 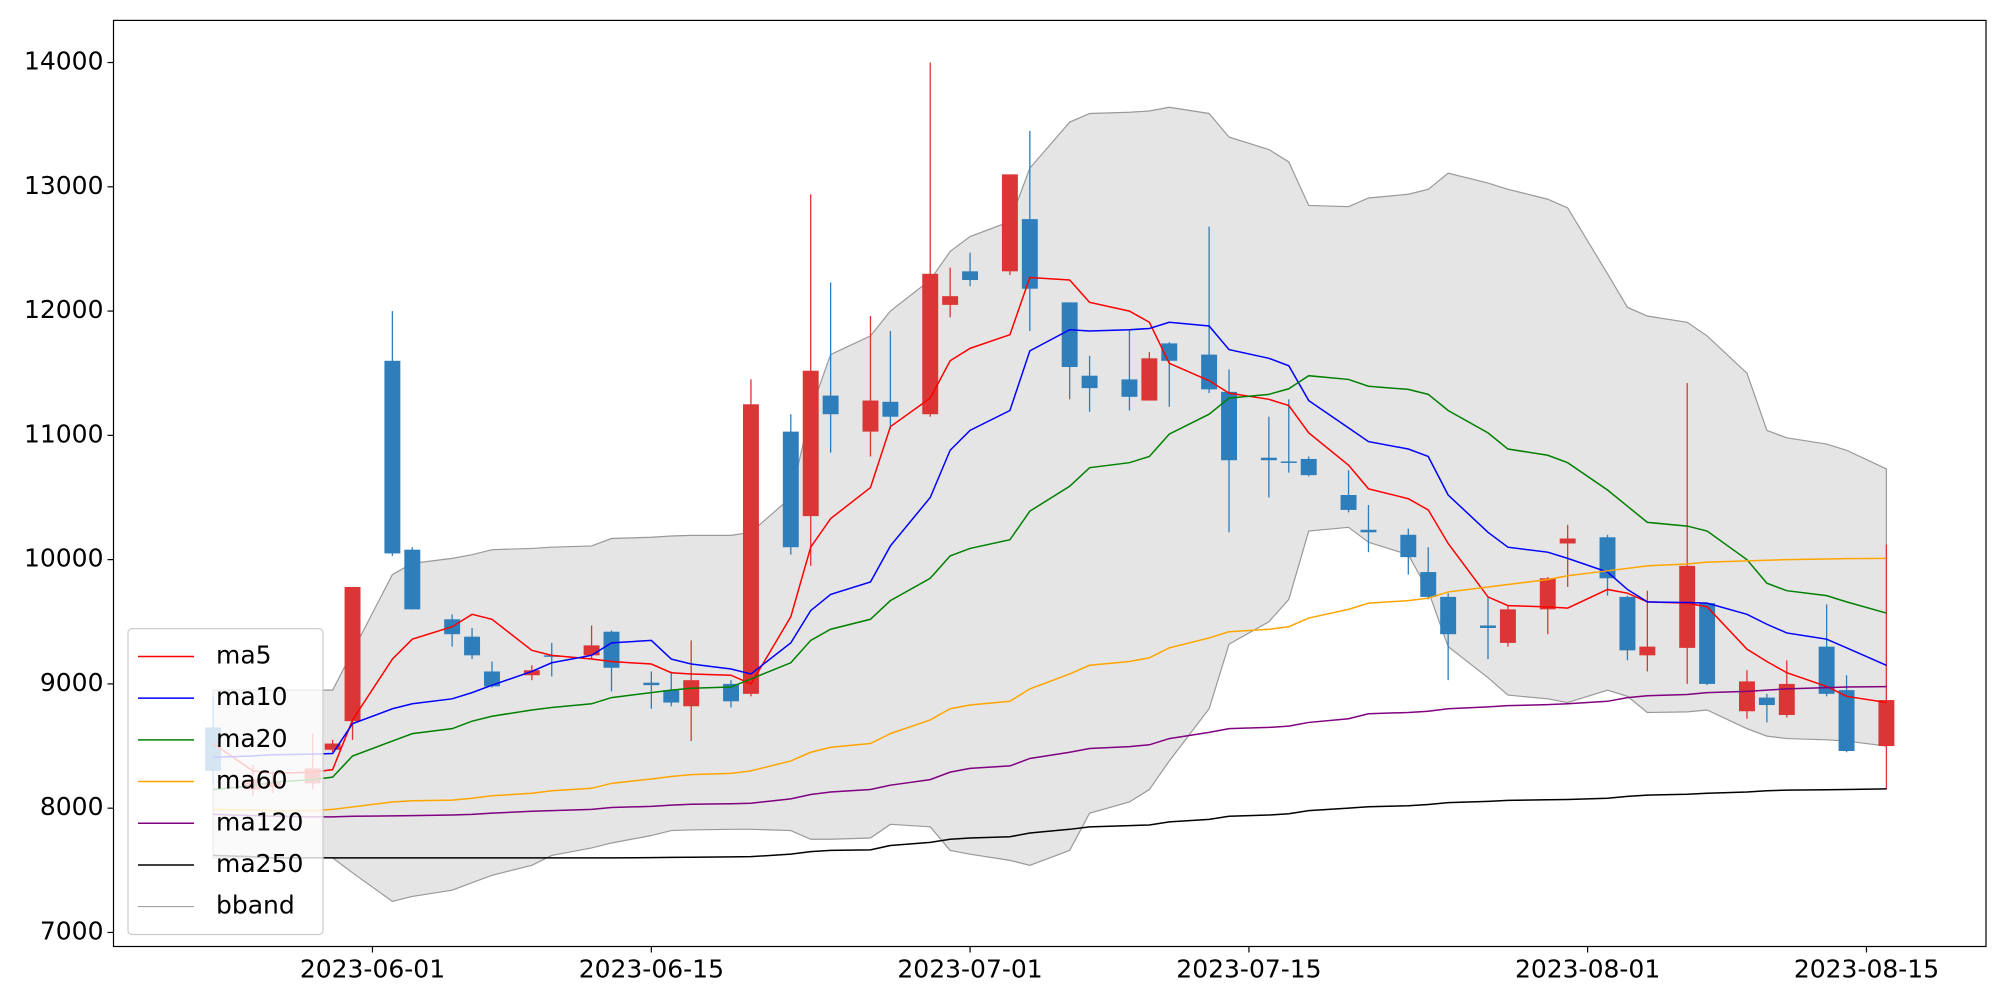 I want to click on y-tick-label: 8000, so click(x=72, y=806).